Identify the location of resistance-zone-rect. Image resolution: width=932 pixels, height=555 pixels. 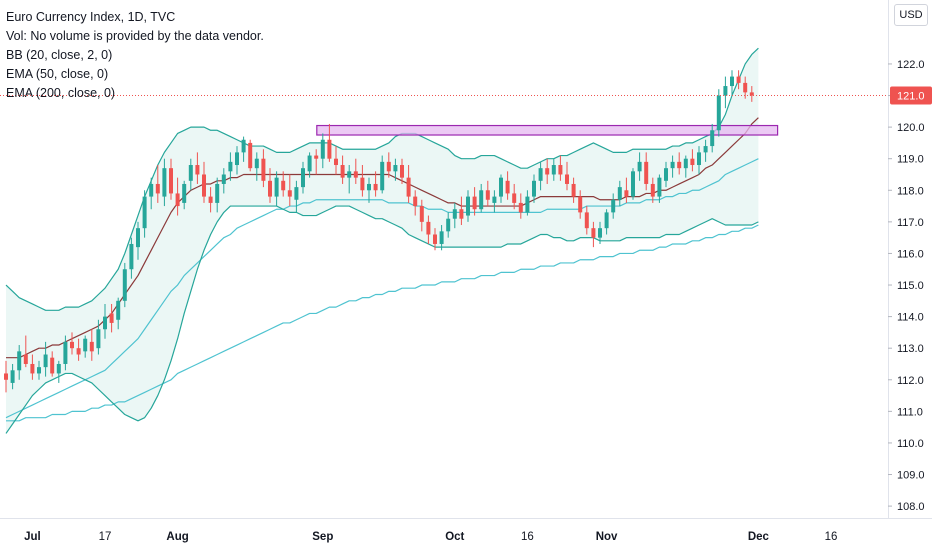
(547, 130).